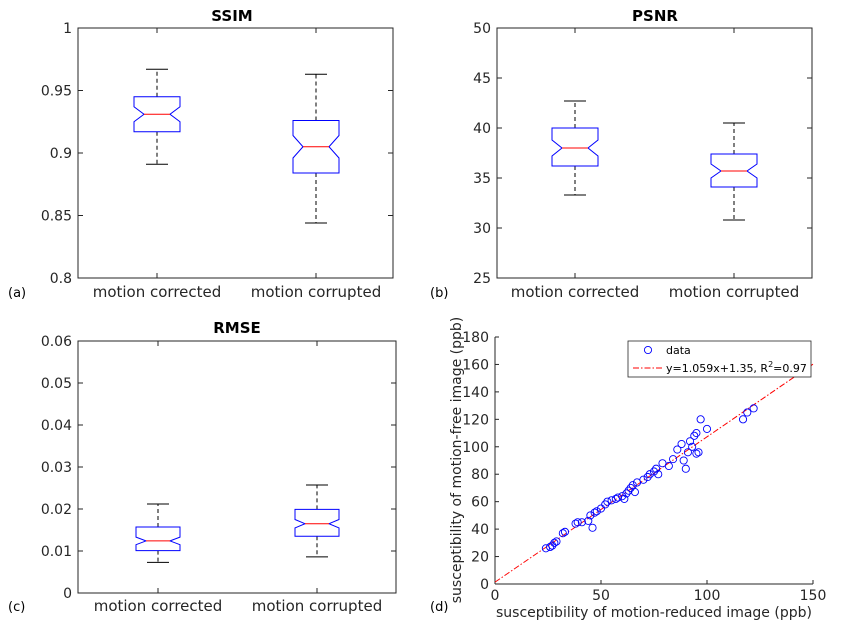  I want to click on psnr-y-tick-label: 30, so click(482, 229).